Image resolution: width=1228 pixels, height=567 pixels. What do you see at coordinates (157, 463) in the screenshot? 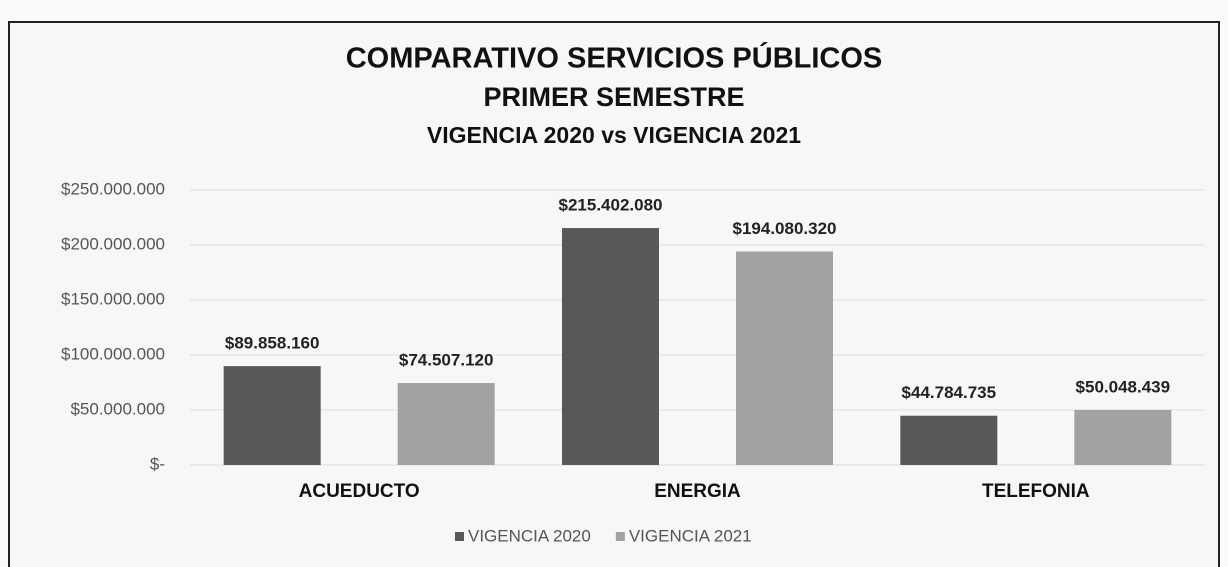
I see `y-tick-label: $-` at bounding box center [157, 463].